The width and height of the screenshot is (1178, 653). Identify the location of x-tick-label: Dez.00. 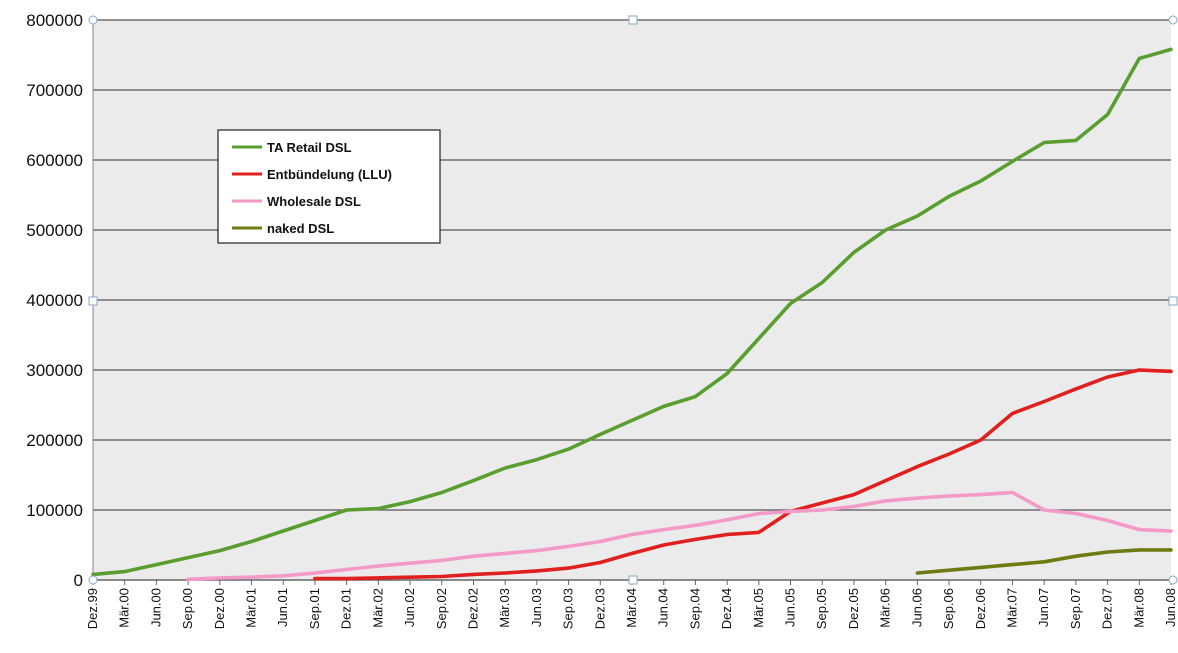
(219, 608).